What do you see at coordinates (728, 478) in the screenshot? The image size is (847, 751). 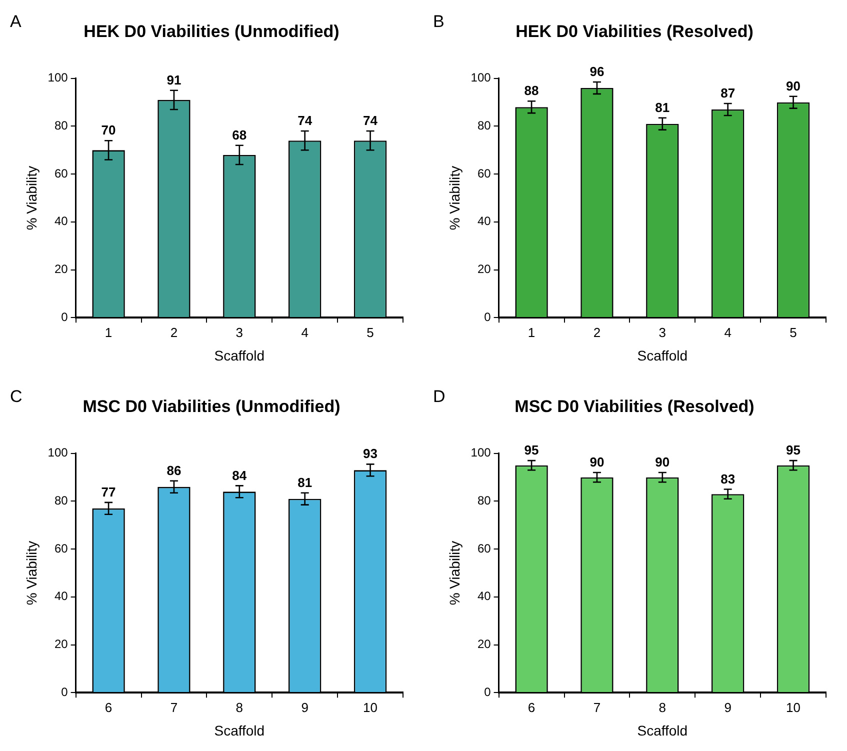 I see `data-label: 83` at bounding box center [728, 478].